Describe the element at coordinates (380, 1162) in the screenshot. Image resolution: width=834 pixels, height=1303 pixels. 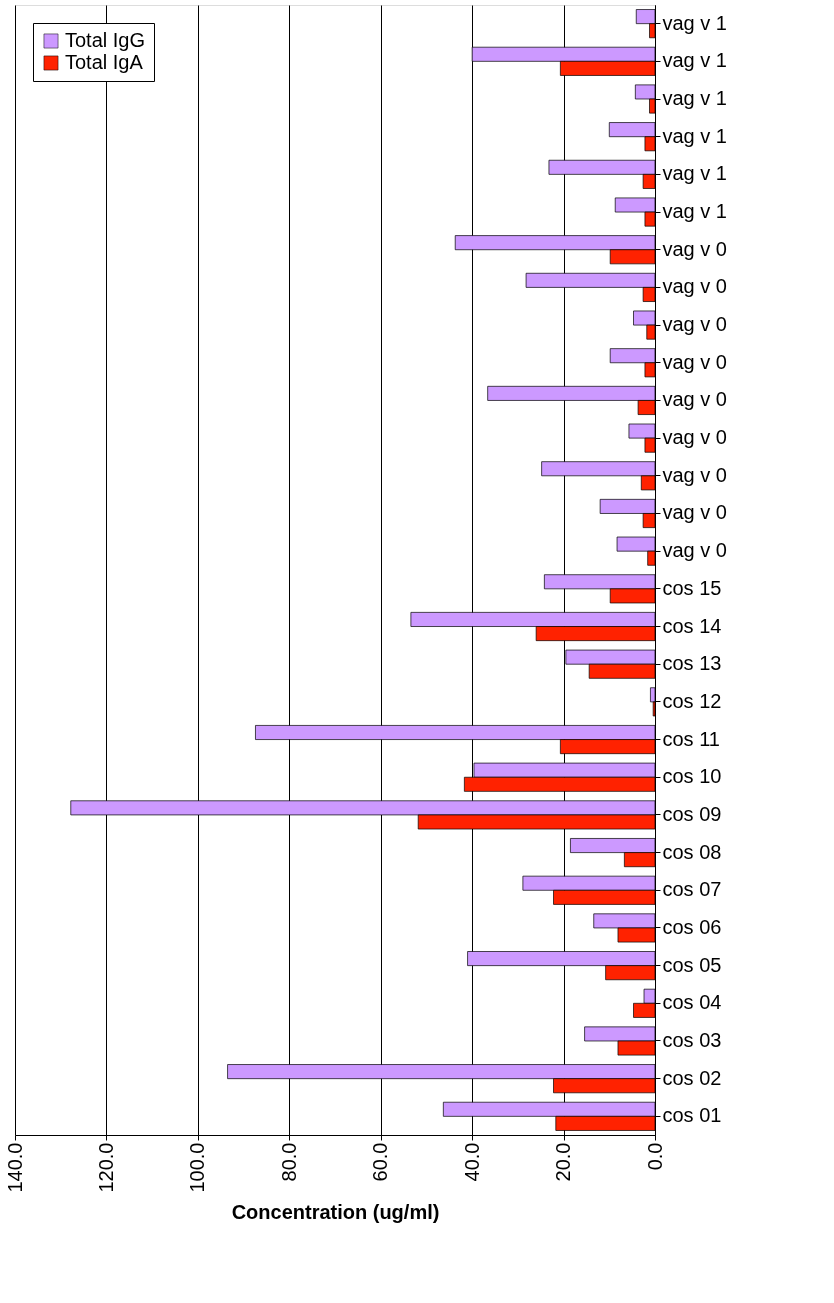
I see `x-tick-label: 60.0` at that location.